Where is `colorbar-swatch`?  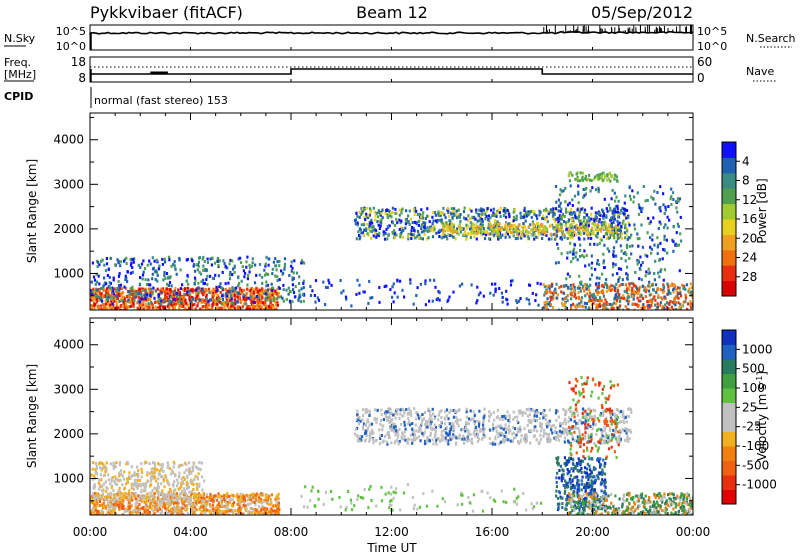 colorbar-swatch is located at coordinates (729, 211).